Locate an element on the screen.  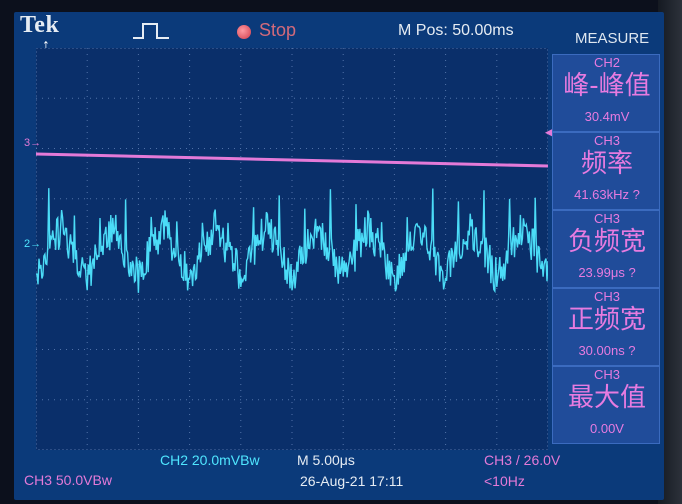
measure-slot-1: CH2 峰-峰值 30.4mV is located at coordinates (606, 93).